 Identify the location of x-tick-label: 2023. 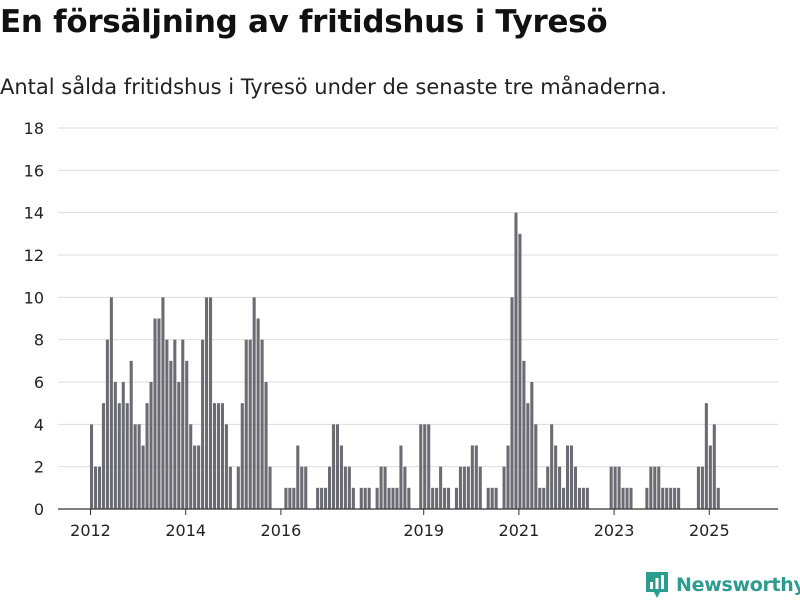
(614, 530).